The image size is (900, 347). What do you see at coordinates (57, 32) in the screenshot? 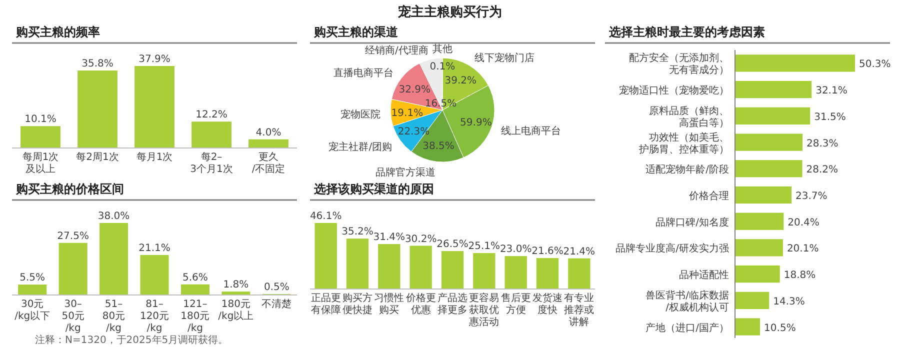
I see `chart-title: 购买主粮的频率` at bounding box center [57, 32].